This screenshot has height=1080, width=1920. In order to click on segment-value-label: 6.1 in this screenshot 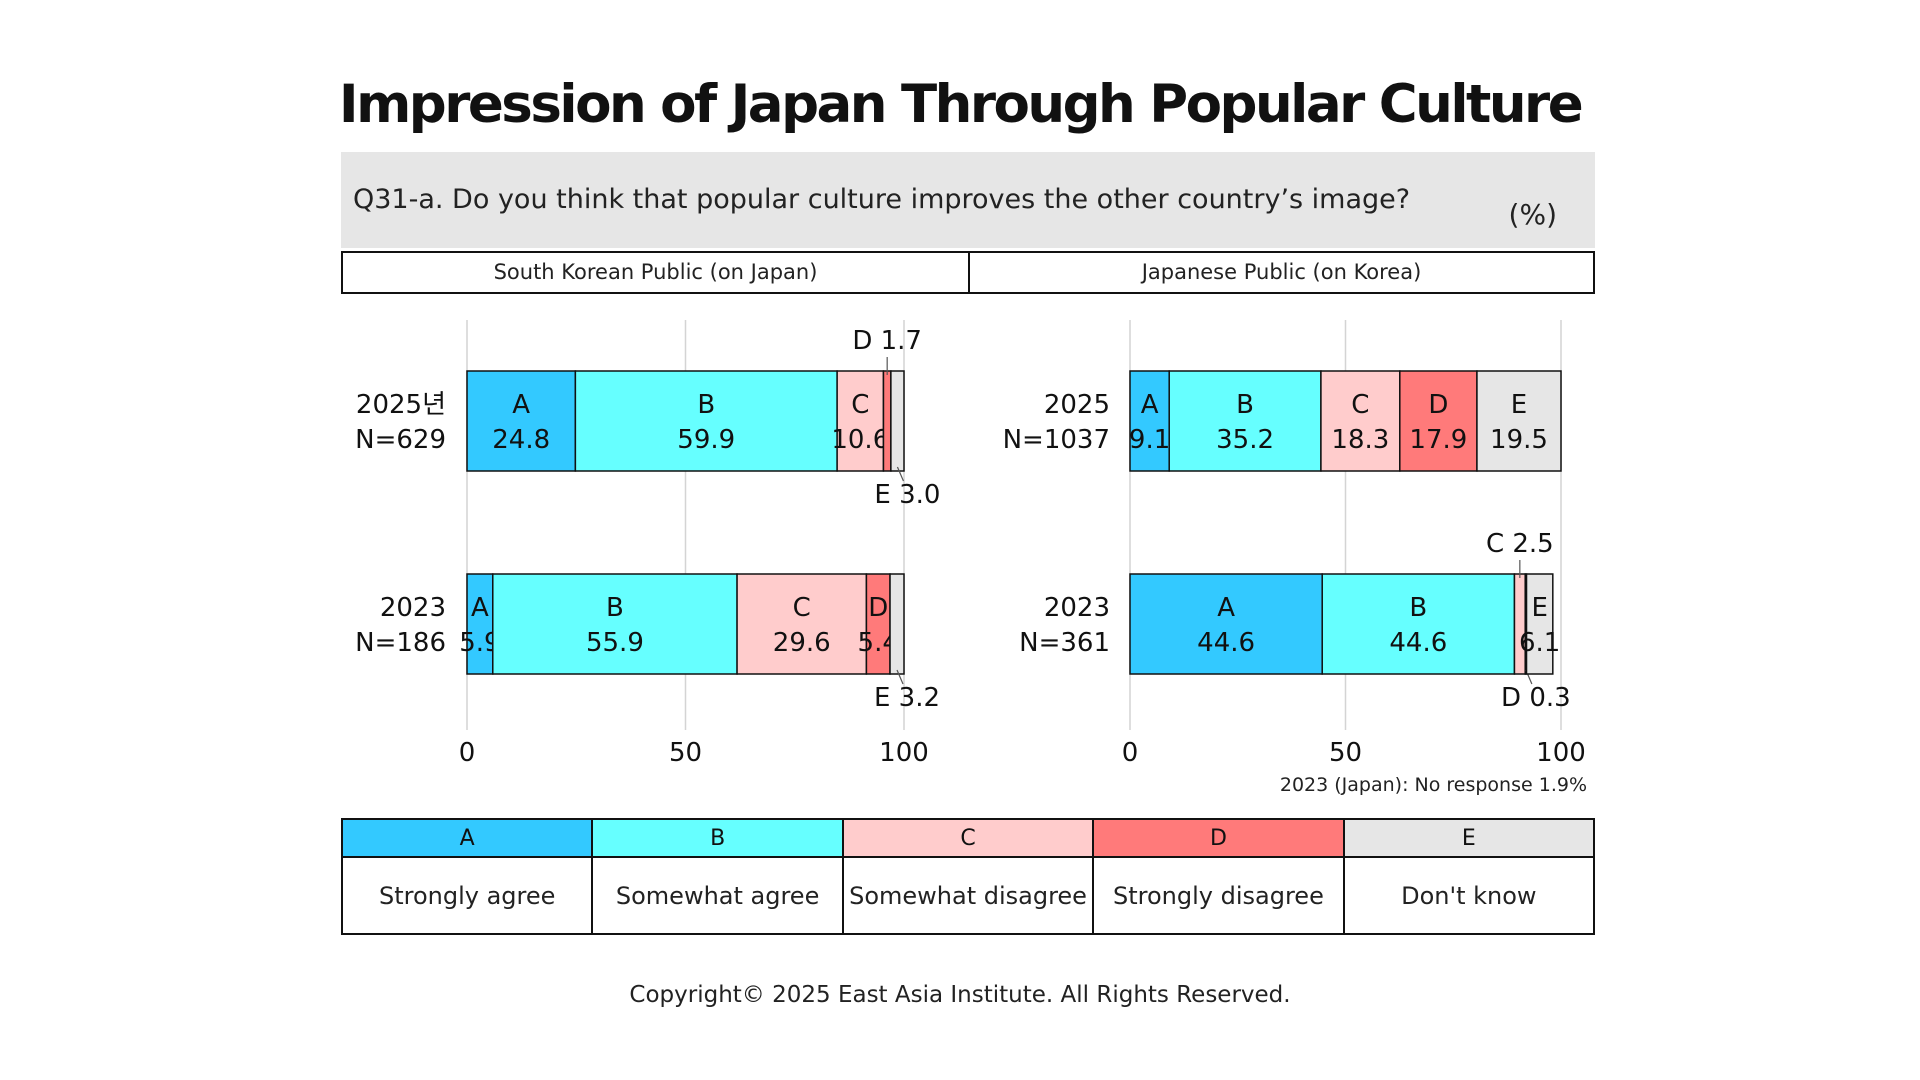, I will do `click(1539, 643)`.